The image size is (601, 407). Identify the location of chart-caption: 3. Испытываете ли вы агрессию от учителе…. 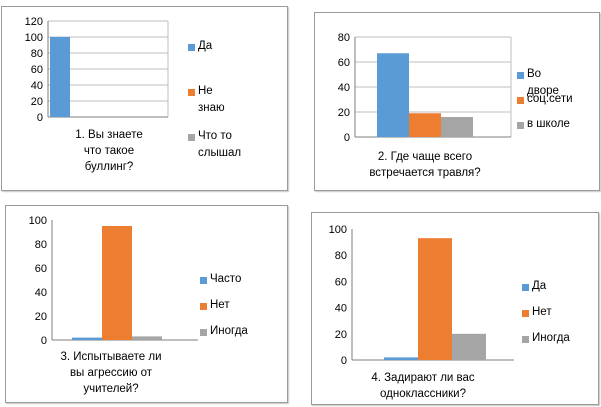
(111, 373).